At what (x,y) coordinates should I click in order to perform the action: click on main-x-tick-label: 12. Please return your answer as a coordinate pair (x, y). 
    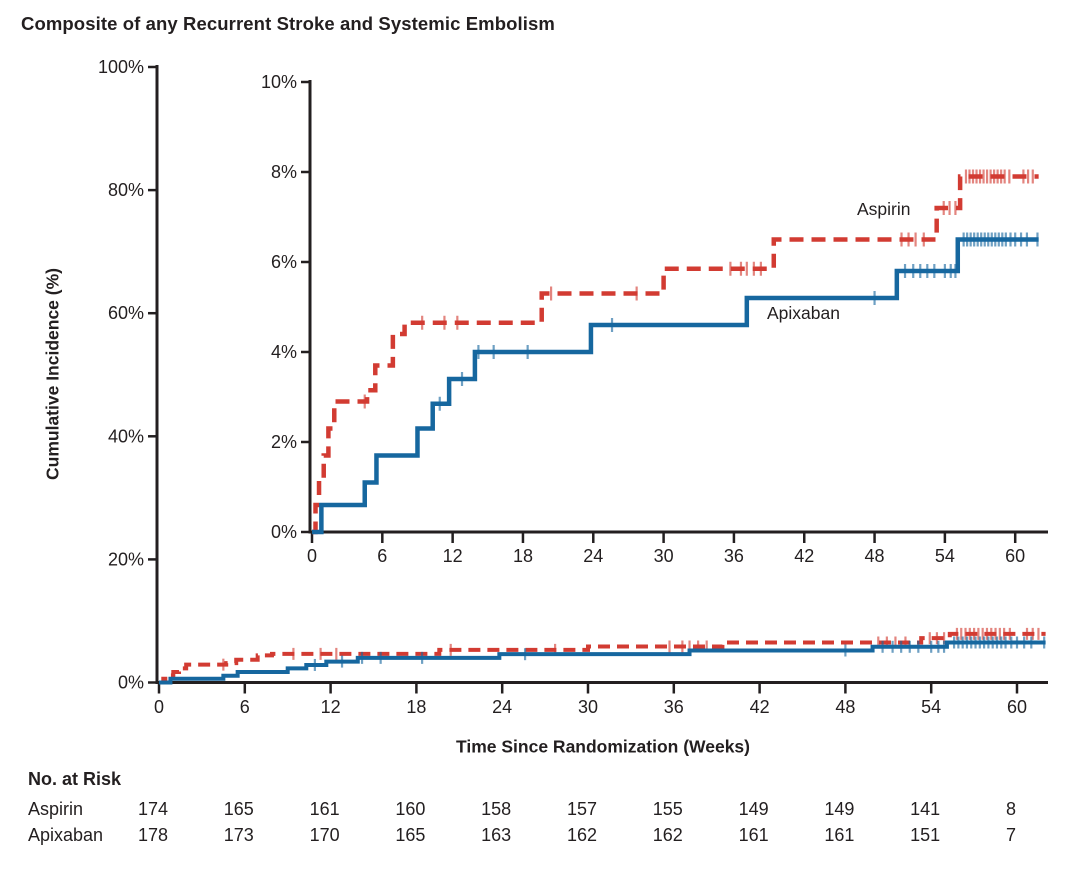
    Looking at the image, I should click on (331, 707).